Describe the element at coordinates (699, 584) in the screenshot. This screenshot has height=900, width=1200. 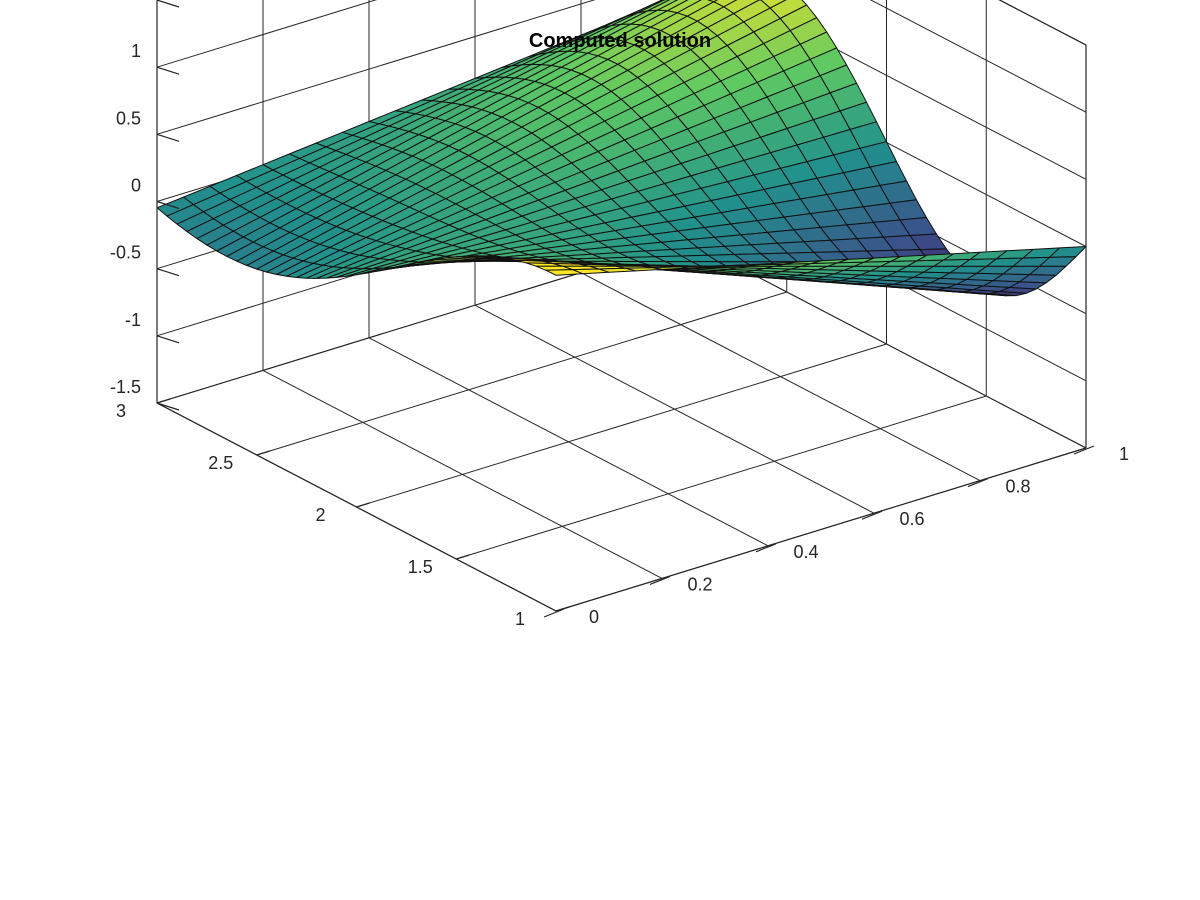
I see `x-tick-label: 0.2` at that location.